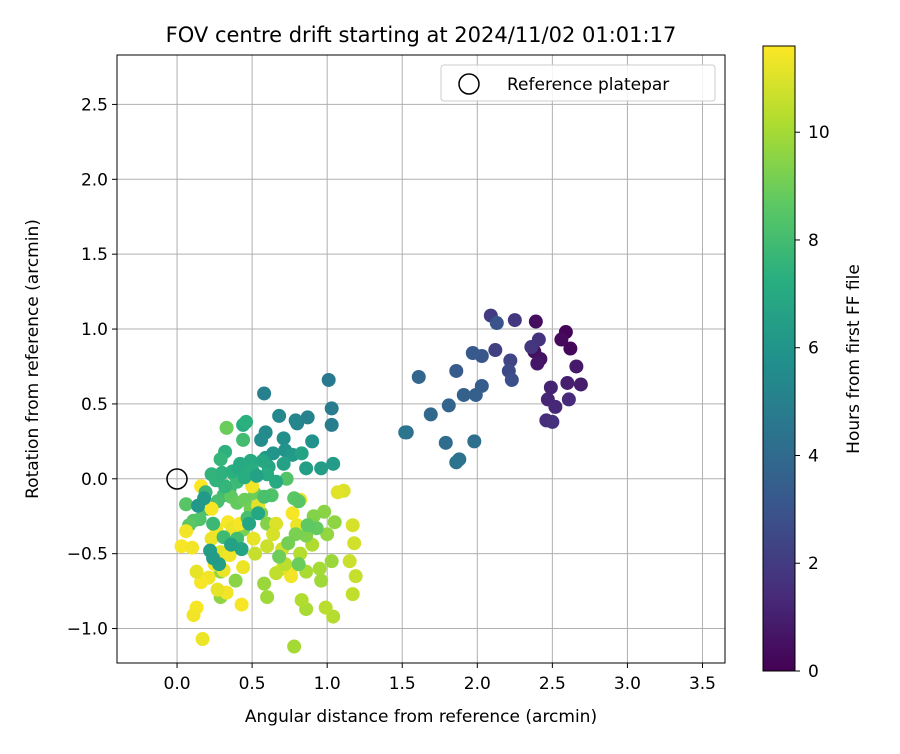 This screenshot has height=754, width=900. What do you see at coordinates (477, 684) in the screenshot?
I see `x-tick-label: 2.0` at bounding box center [477, 684].